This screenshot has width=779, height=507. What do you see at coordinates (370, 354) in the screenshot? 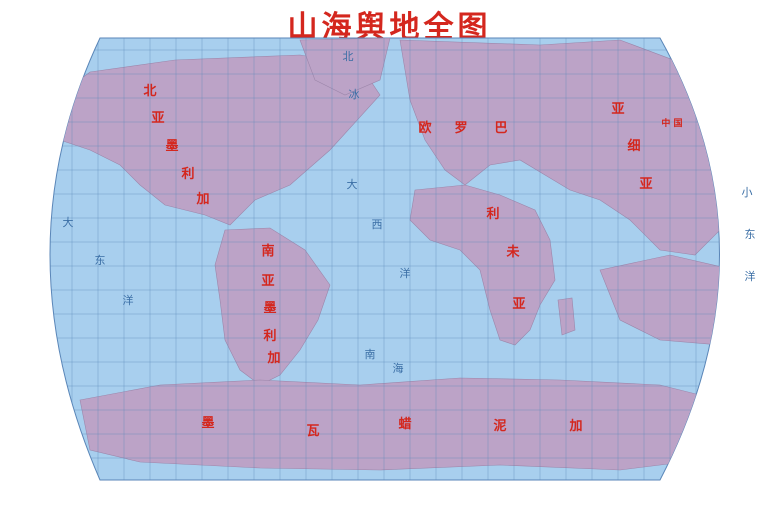
I see `ocean-label-south-ocean: 南` at bounding box center [370, 354].